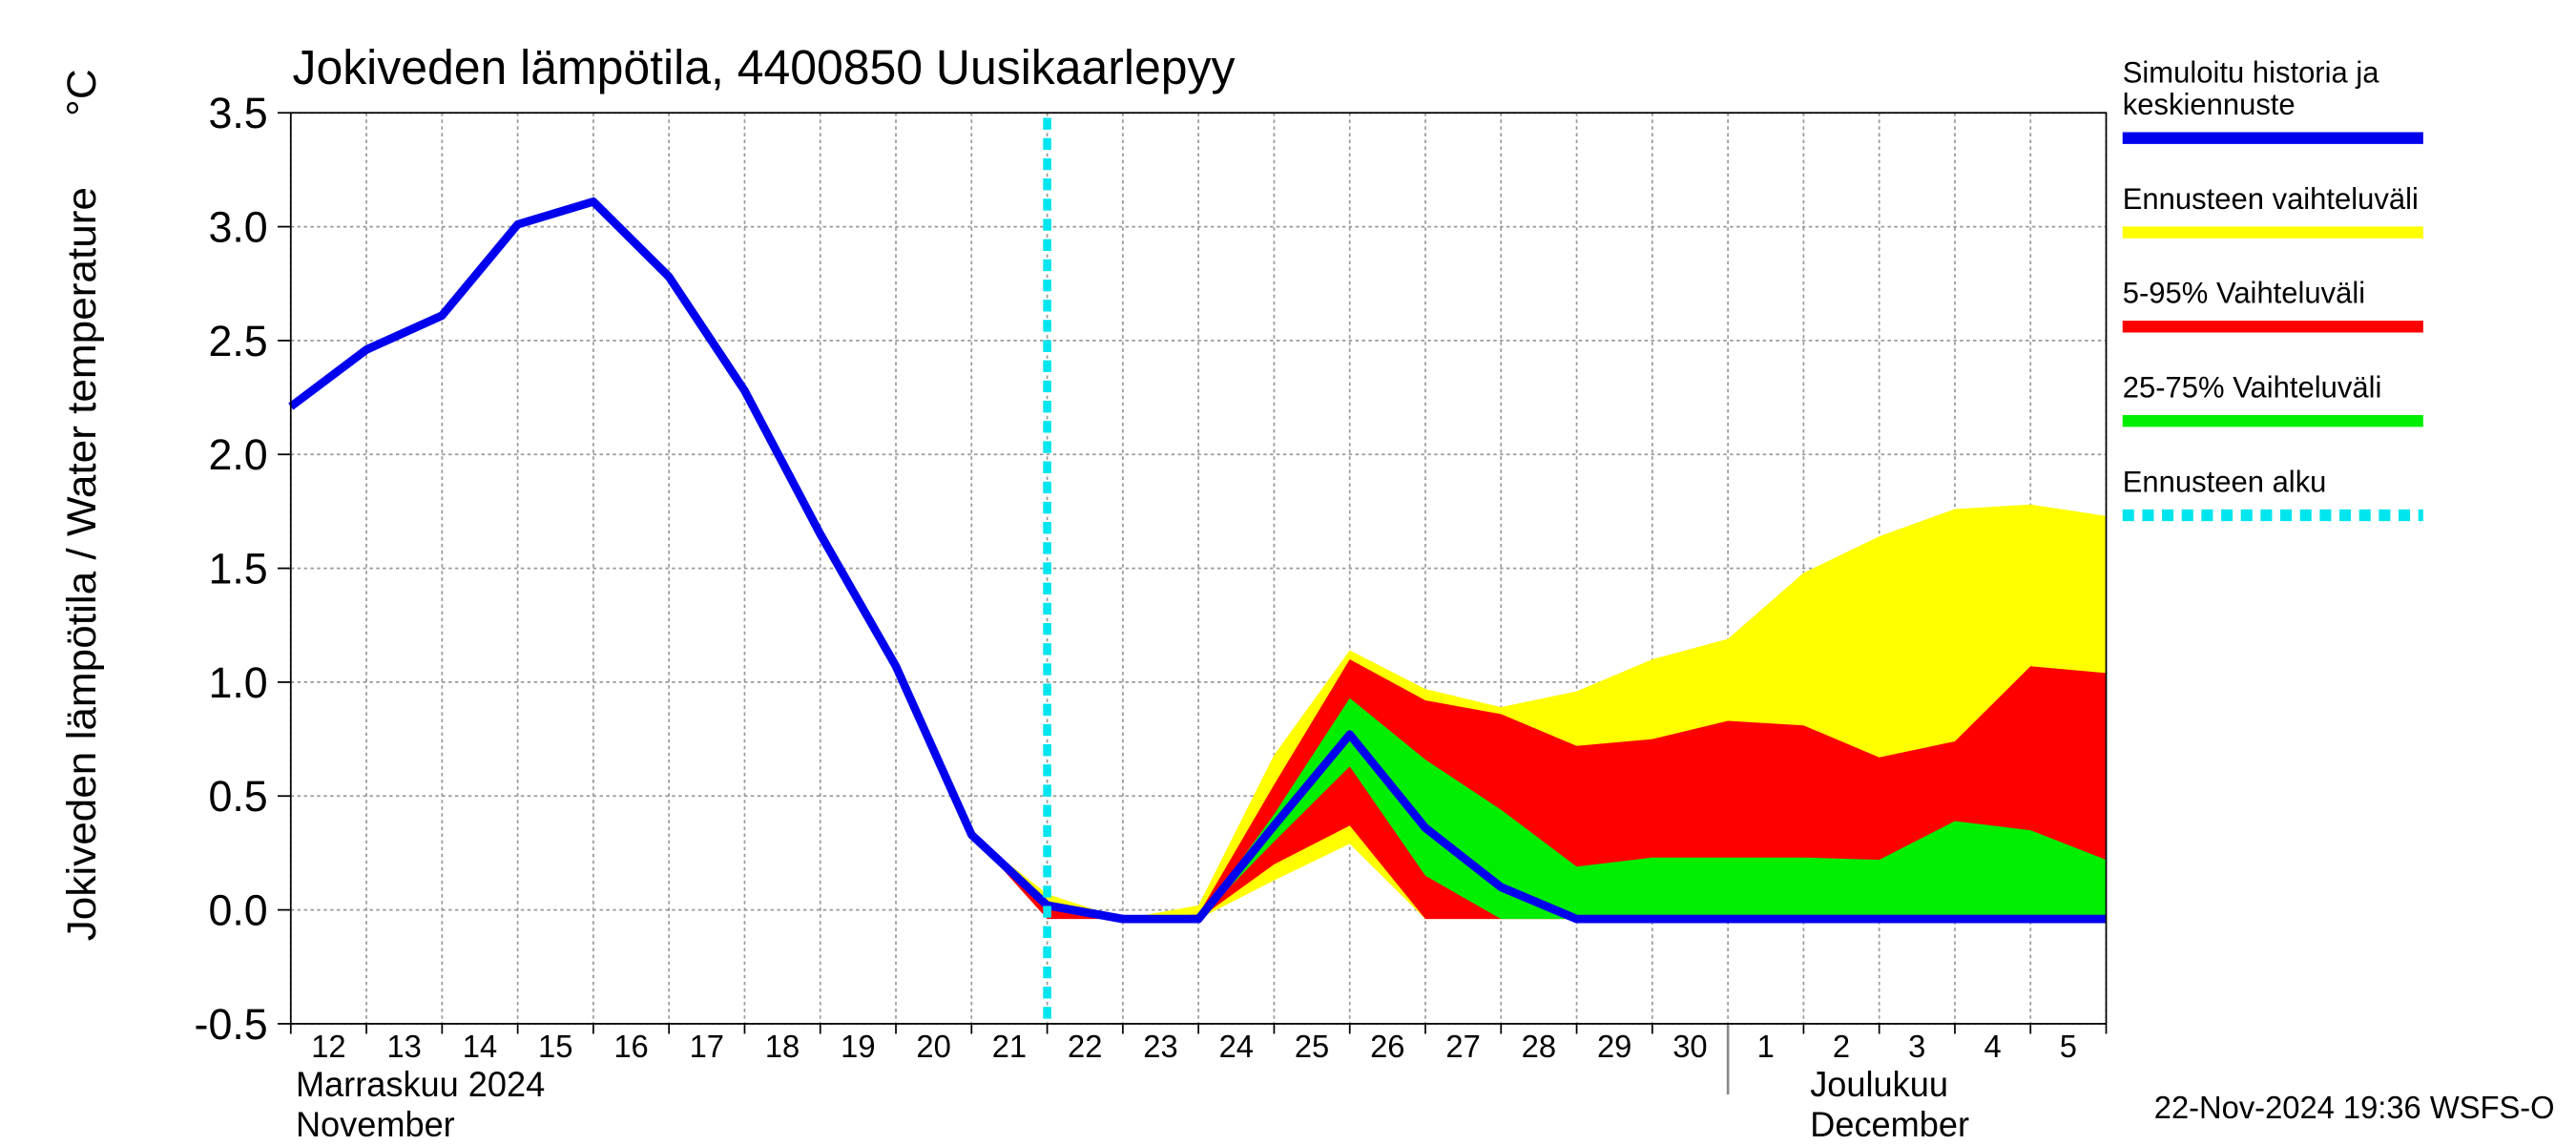 This screenshot has height=1145, width=2576. Describe the element at coordinates (237, 910) in the screenshot. I see `y-tick-label: 0.0` at that location.